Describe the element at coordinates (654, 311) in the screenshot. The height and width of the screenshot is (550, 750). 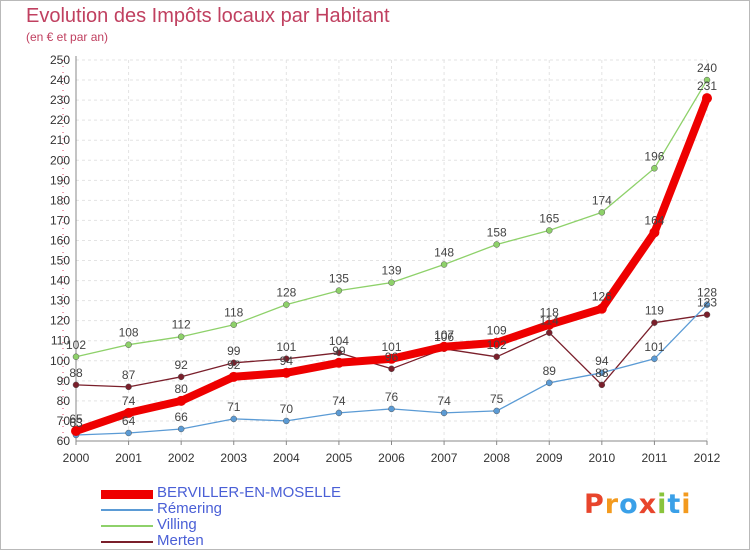
I see `data-label: 119` at that location.